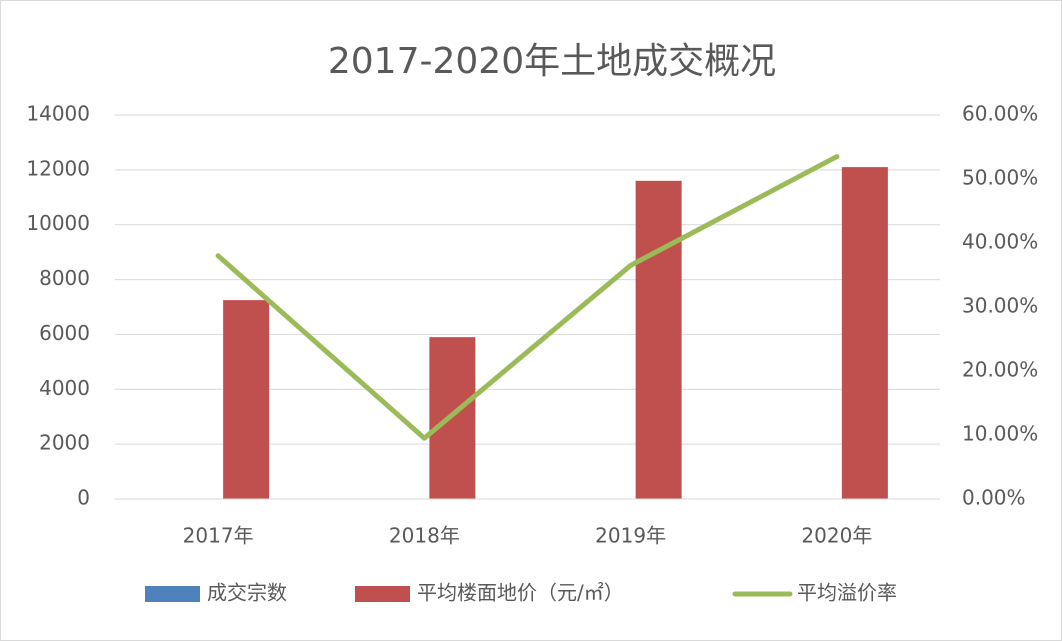 This screenshot has width=1062, height=641. What do you see at coordinates (1000, 370) in the screenshot?
I see `y2-tick-label: 20.00%` at bounding box center [1000, 370].